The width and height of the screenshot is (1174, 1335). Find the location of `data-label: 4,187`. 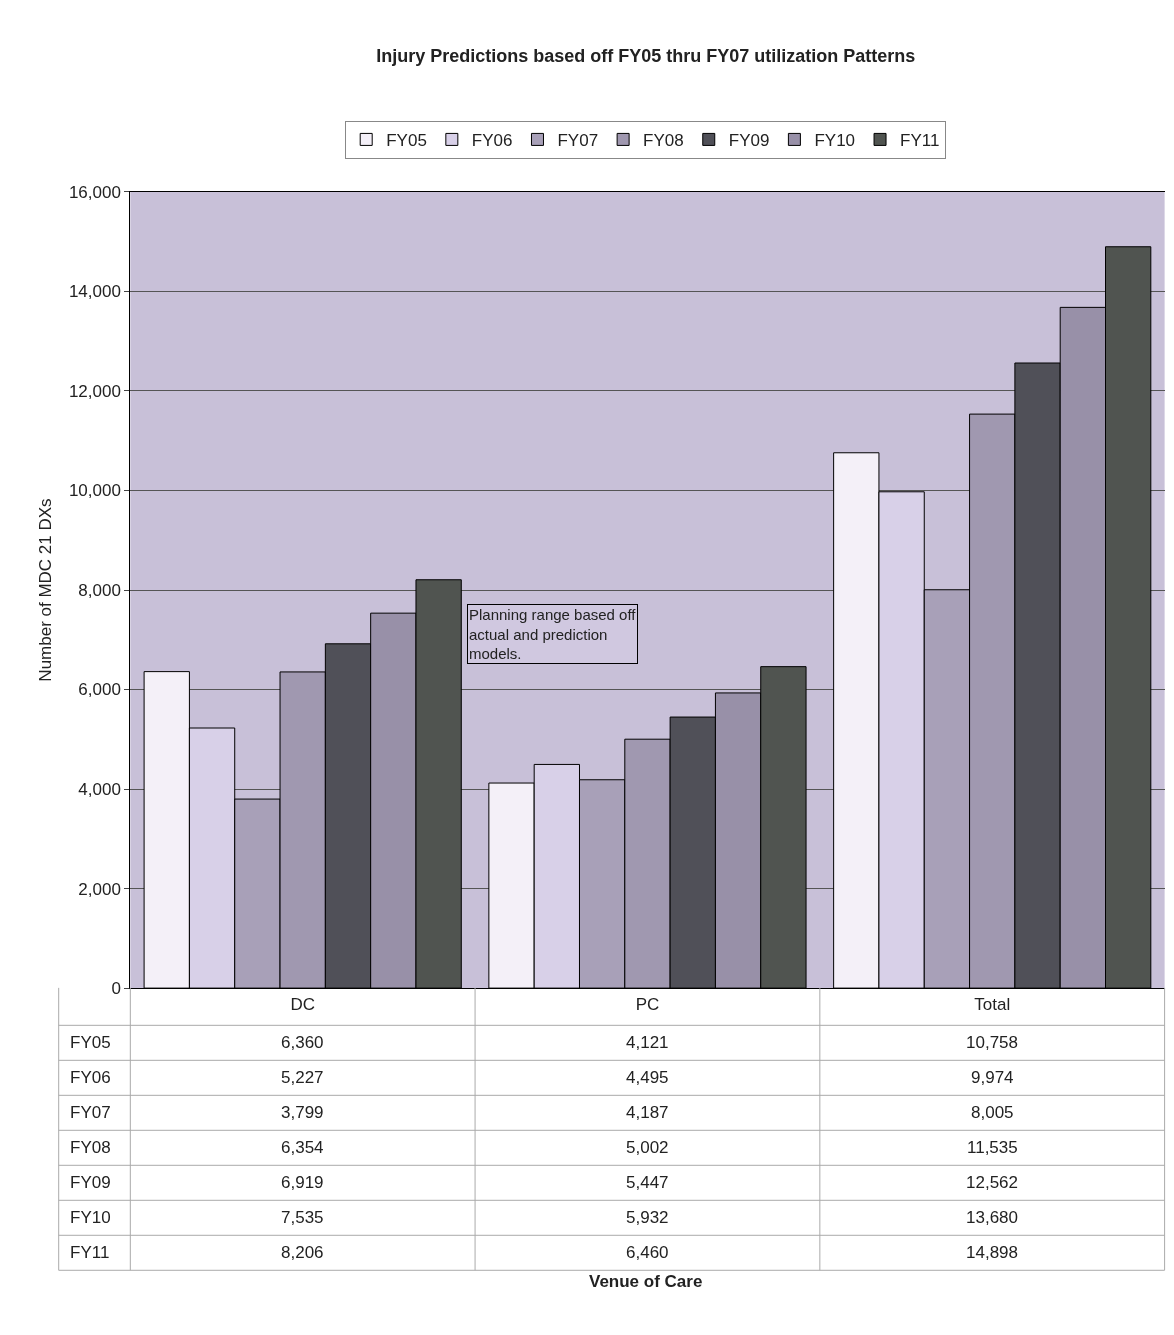

data-label: 4,187 is located at coordinates (647, 1112).